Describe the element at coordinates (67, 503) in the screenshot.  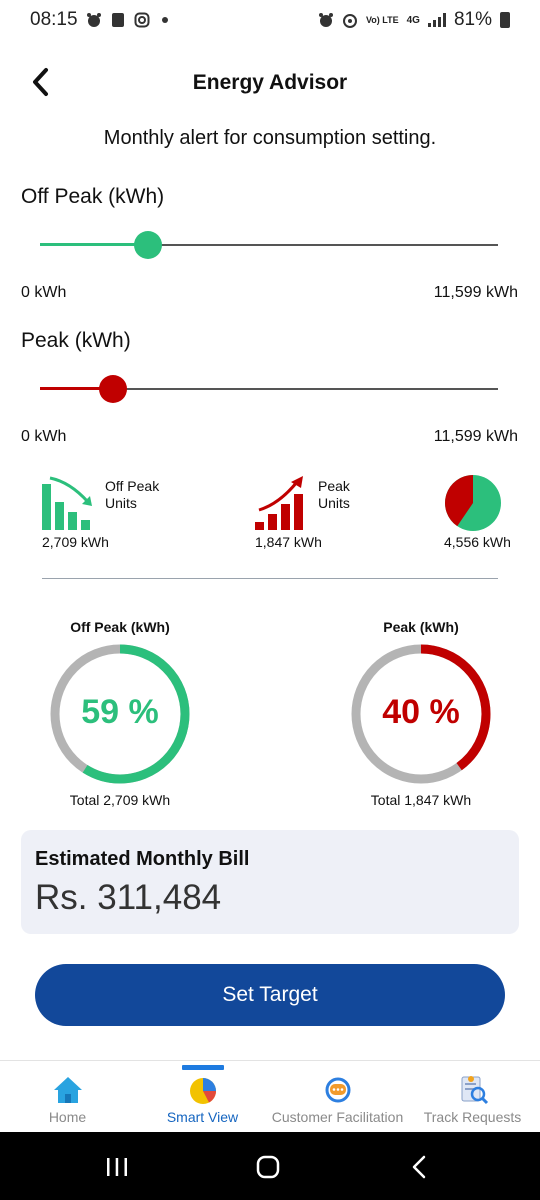
I see `chart-down-icon` at that location.